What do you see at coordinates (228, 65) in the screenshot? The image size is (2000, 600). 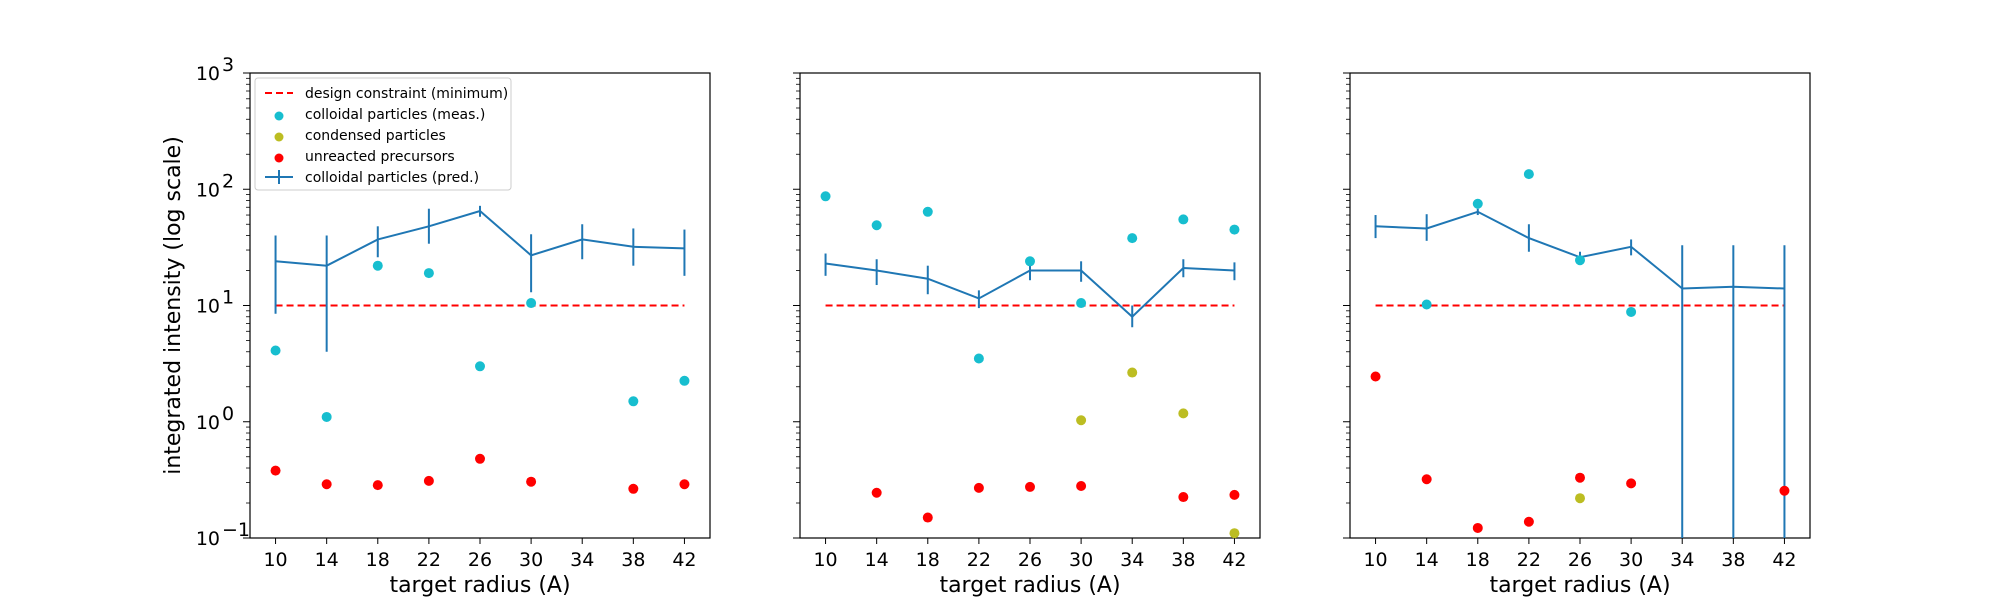 I see `y-tick-exponent: 3` at bounding box center [228, 65].